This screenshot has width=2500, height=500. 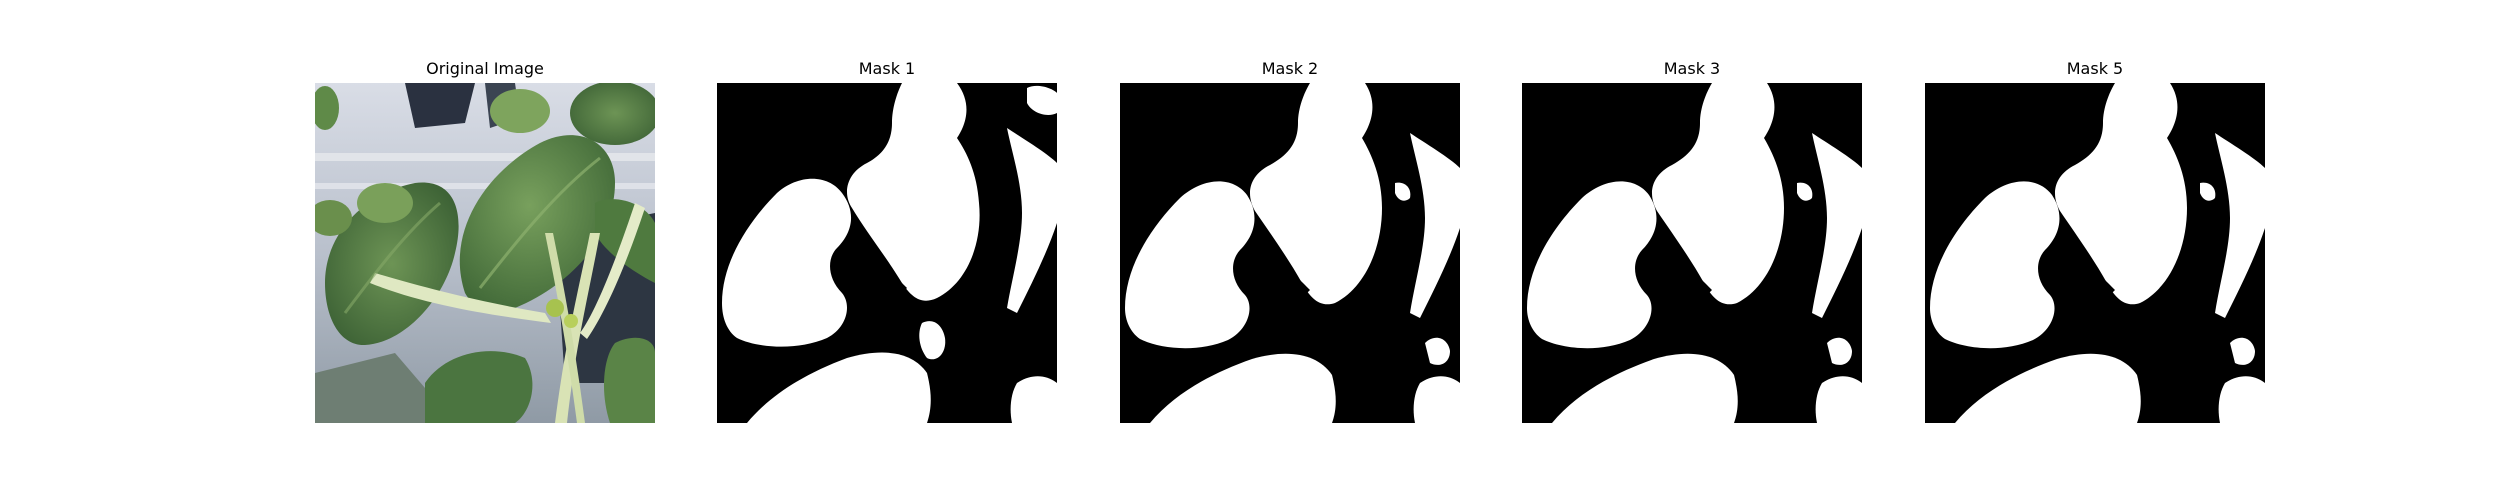 What do you see at coordinates (1290, 68) in the screenshot?
I see `panel-title: Mask 2` at bounding box center [1290, 68].